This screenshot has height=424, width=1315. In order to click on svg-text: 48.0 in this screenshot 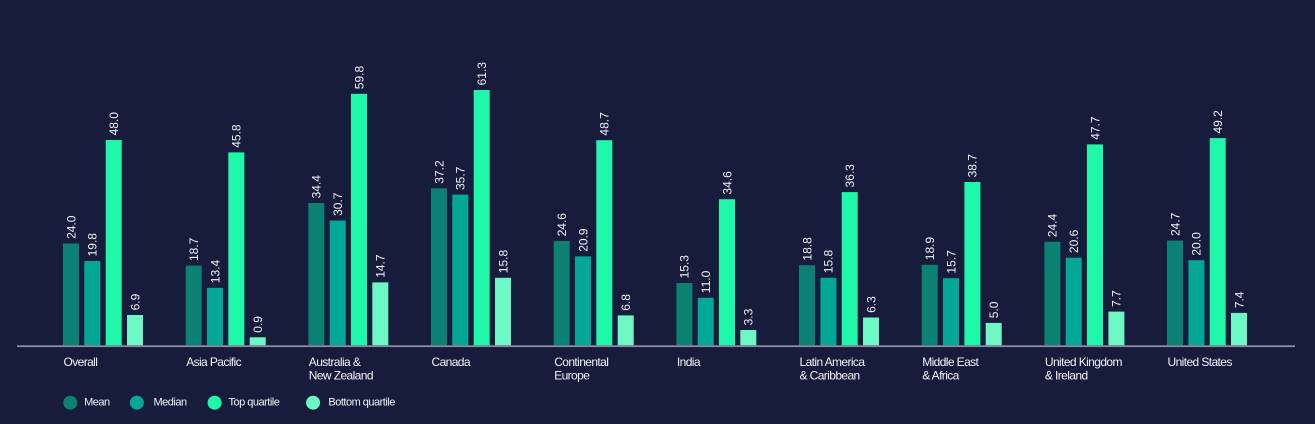, I will do `click(114, 124)`.